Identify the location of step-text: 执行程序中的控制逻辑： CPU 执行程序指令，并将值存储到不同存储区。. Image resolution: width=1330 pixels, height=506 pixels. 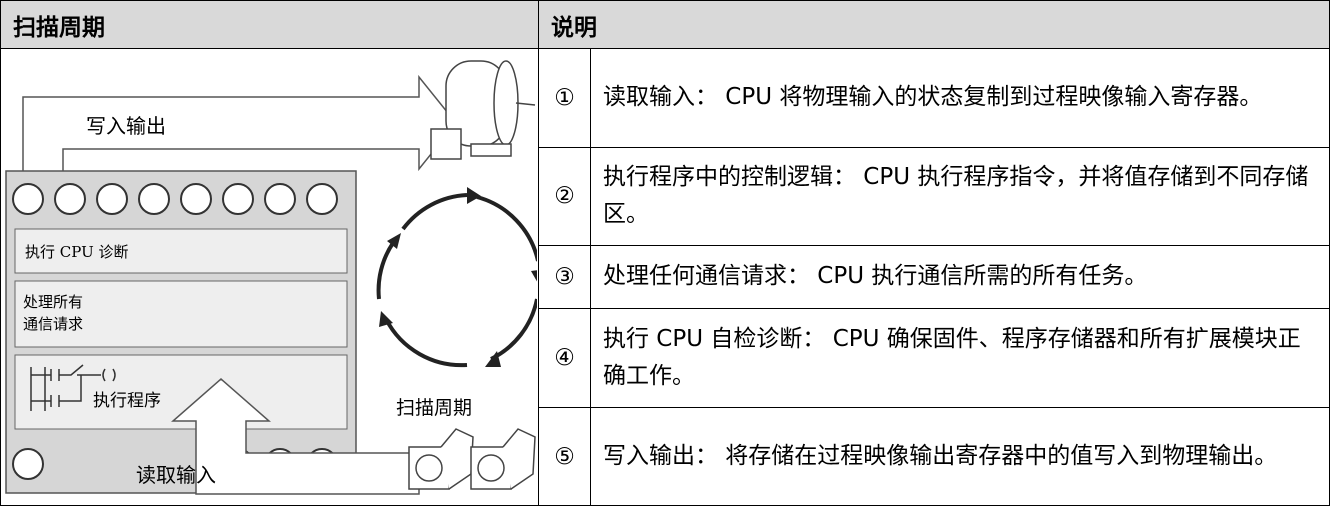
(960, 196).